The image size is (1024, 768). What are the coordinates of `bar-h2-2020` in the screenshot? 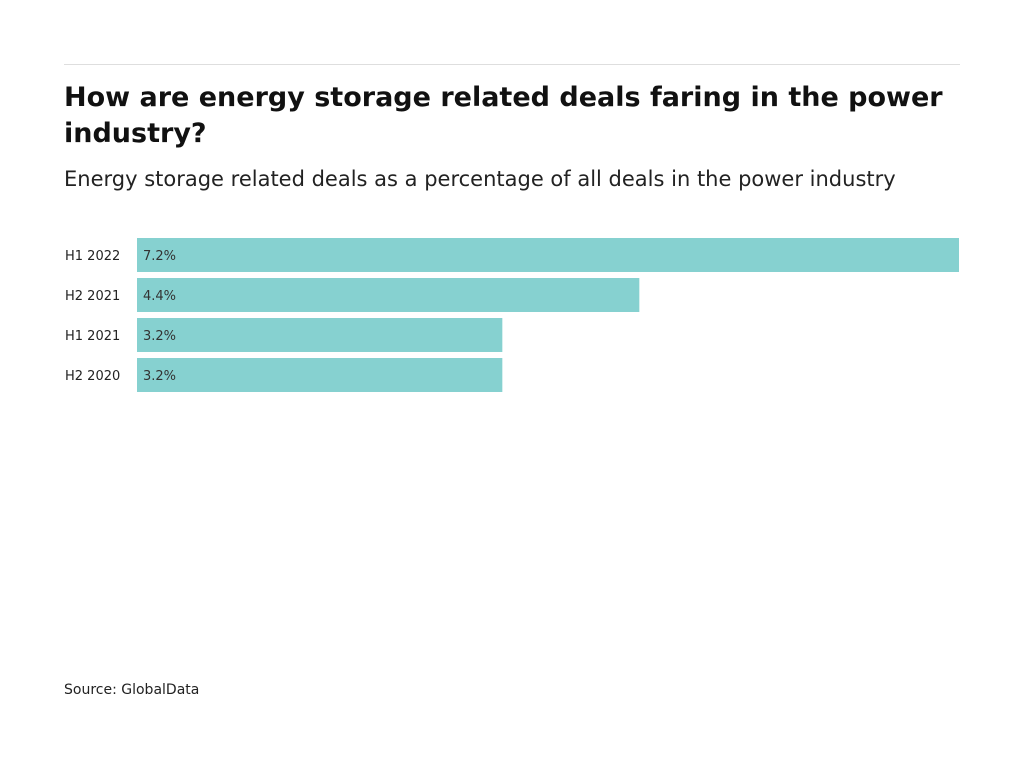 It's located at (320, 375).